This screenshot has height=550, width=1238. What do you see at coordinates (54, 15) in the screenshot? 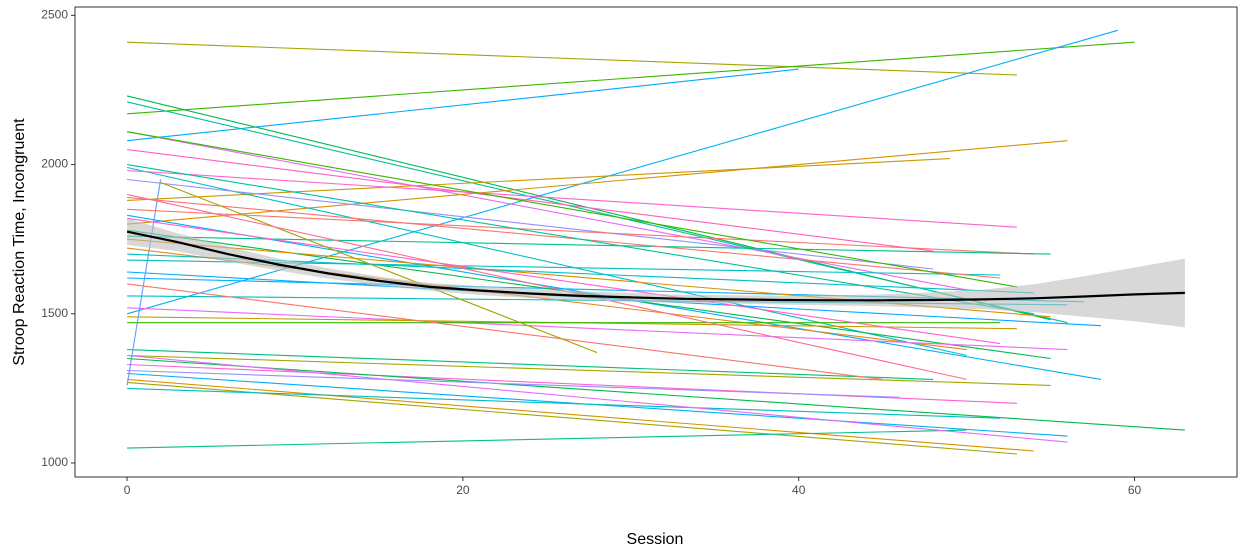
I see `y-tick-label: 2500` at bounding box center [54, 15].